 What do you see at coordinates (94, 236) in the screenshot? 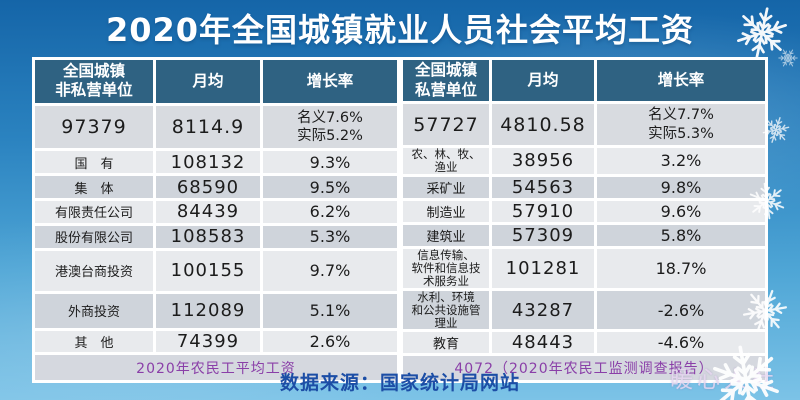
I see `cell-label: 股份有限公司` at bounding box center [94, 236].